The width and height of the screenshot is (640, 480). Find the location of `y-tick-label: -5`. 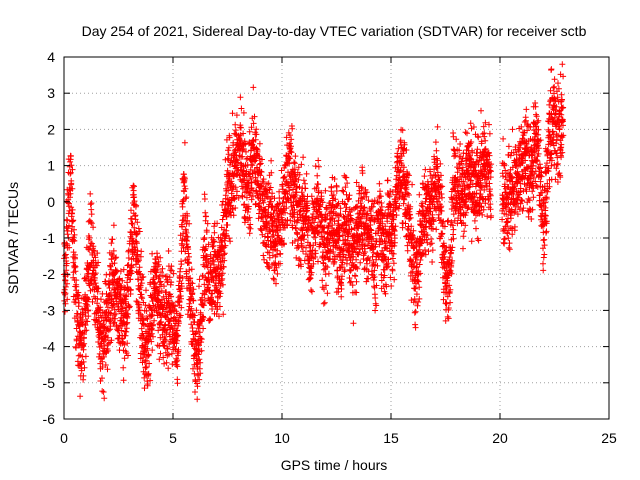

y-tick-label: -5 is located at coordinates (49, 383).